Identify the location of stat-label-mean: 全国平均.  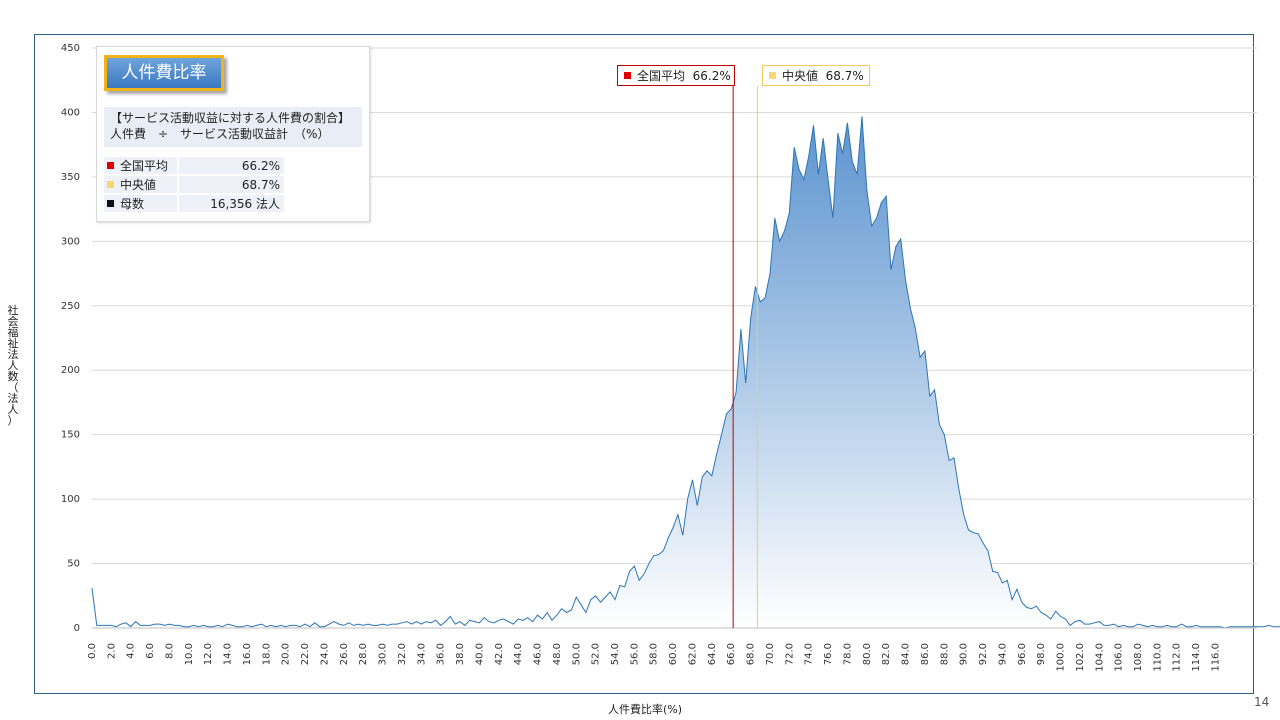
(144, 166).